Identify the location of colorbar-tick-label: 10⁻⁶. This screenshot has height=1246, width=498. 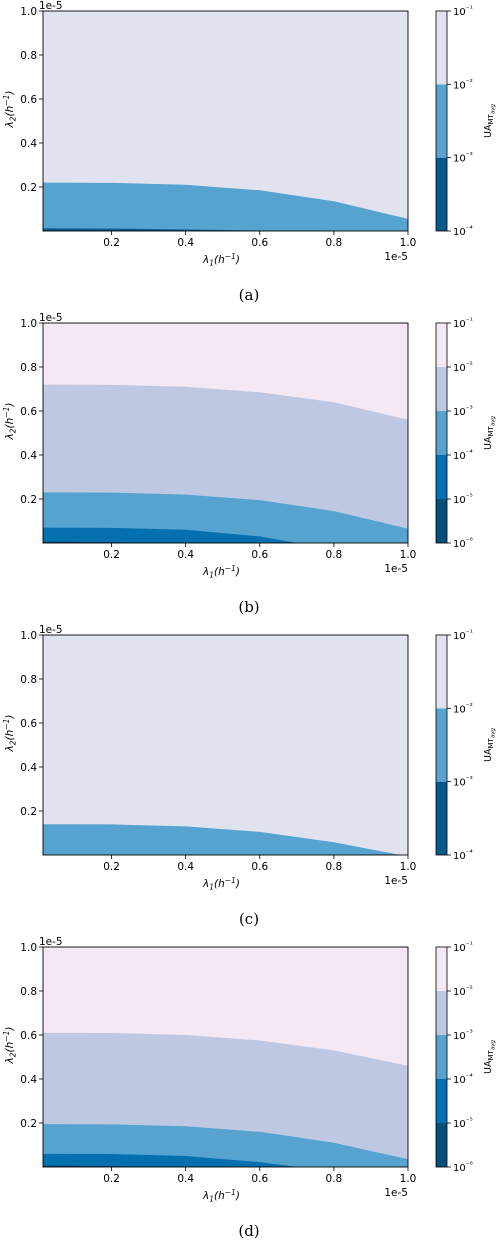
(463, 1167).